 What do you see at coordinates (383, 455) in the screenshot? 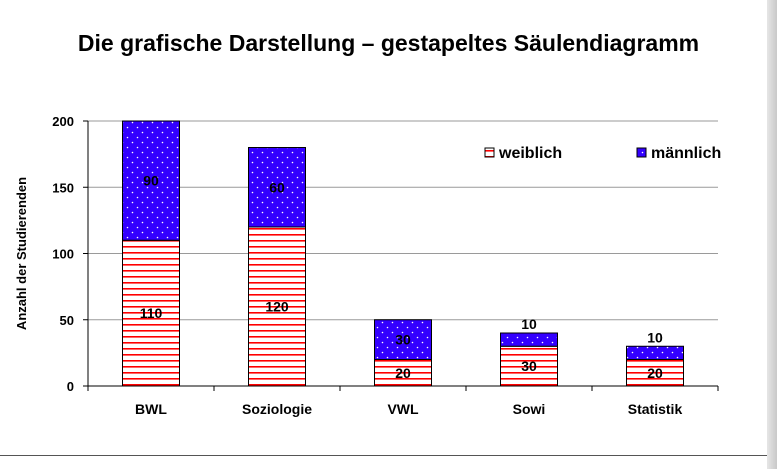
I see `slide-divider` at bounding box center [383, 455].